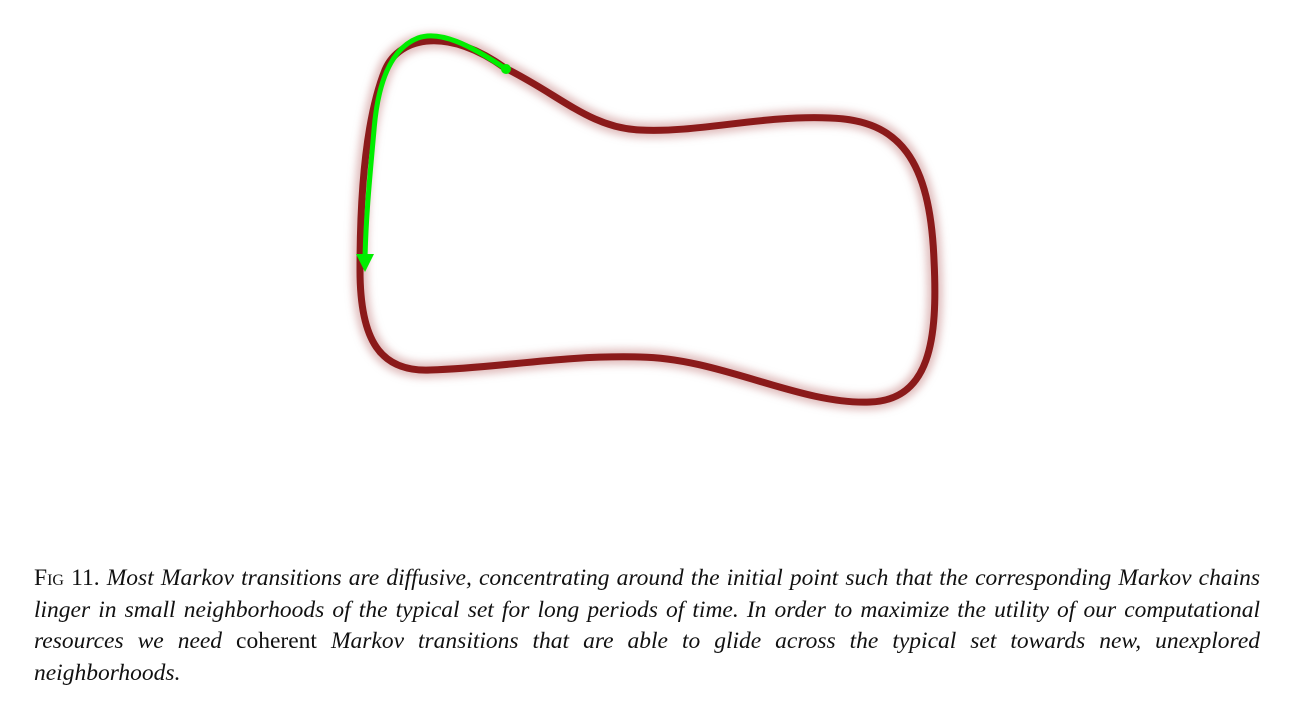 The width and height of the screenshot is (1292, 726). I want to click on coherent-trajectory-path, so click(435, 147).